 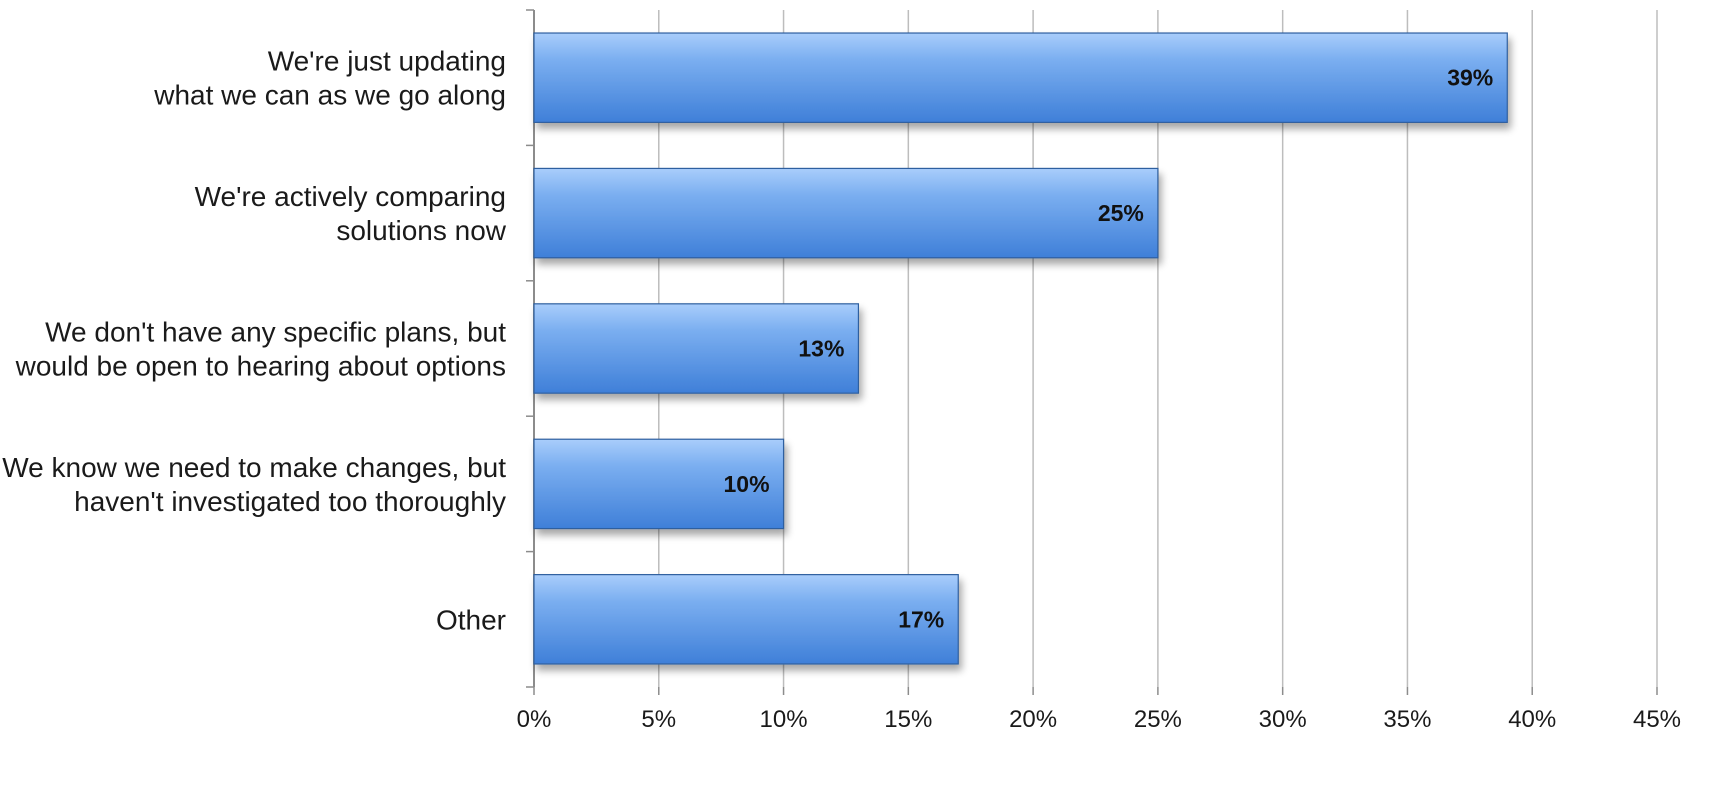 I want to click on x-tick-label: 40%, so click(x=1532, y=719).